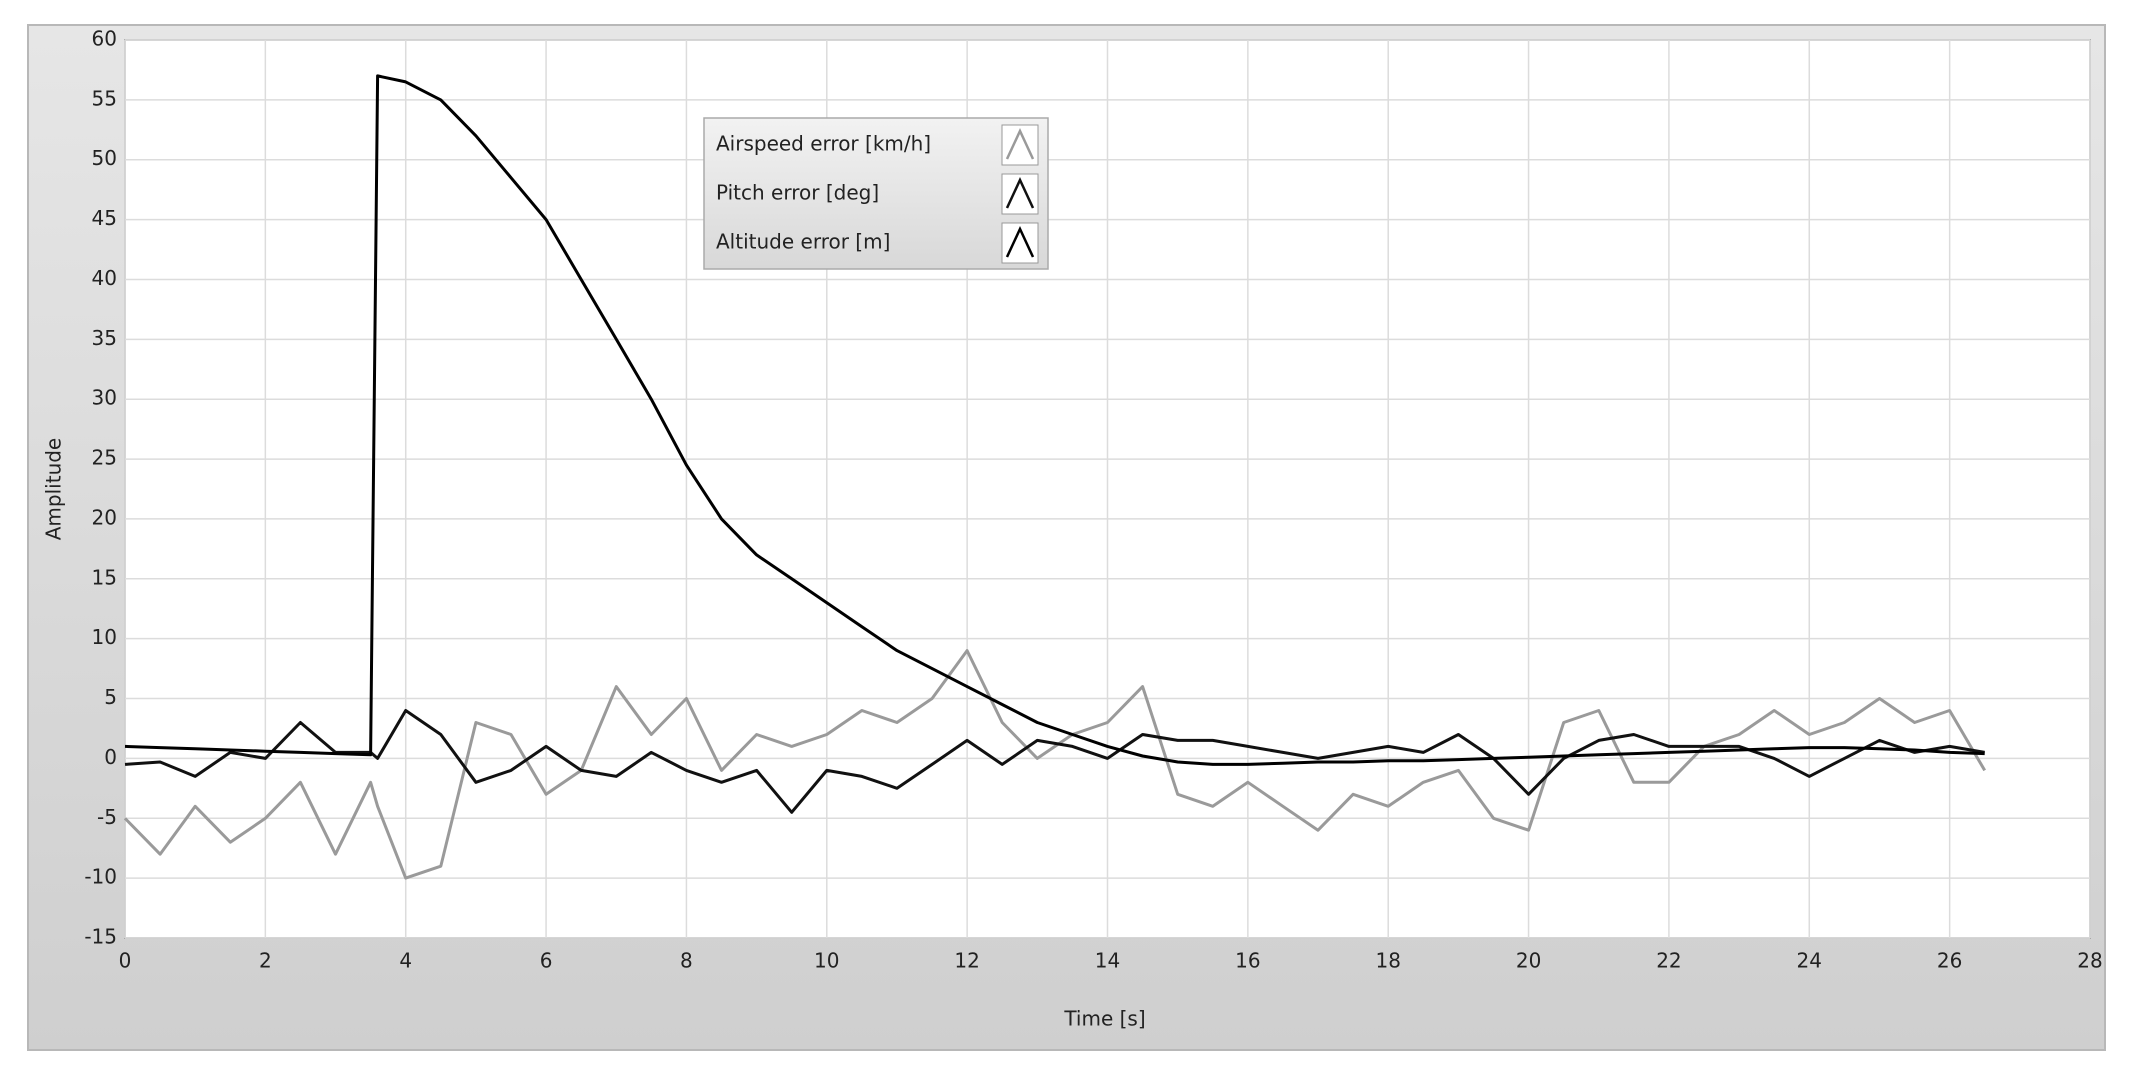 Image resolution: width=2135 pixels, height=1070 pixels. I want to click on series-line, so click(1054, 761).